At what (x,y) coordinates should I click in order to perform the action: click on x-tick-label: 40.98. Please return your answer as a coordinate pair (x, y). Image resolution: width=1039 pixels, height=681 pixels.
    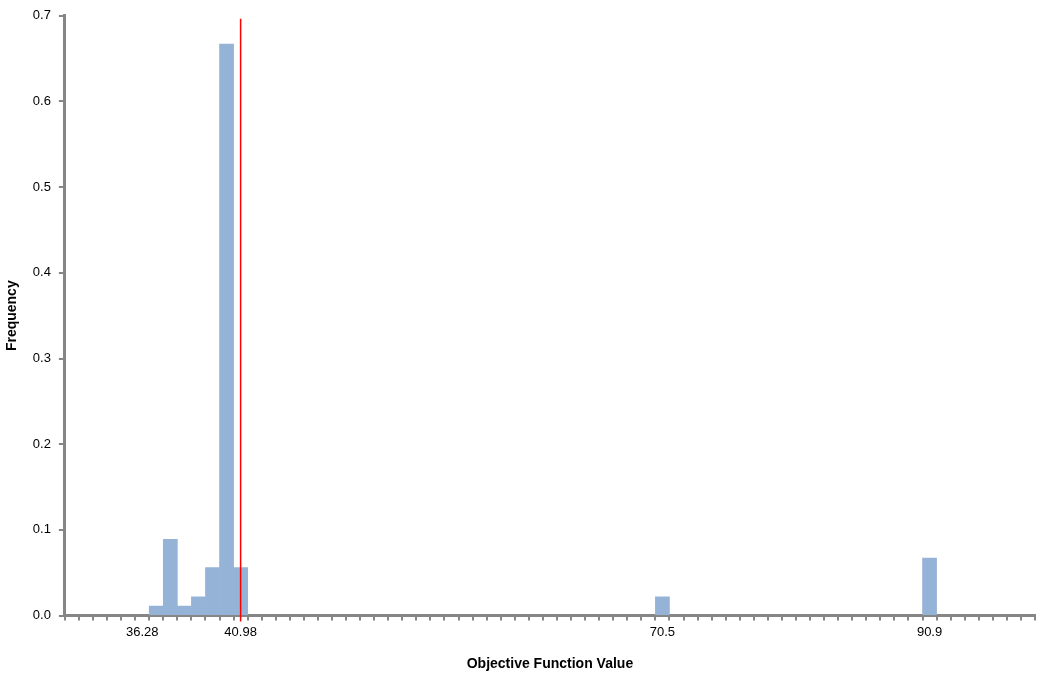
    Looking at the image, I should click on (240, 631).